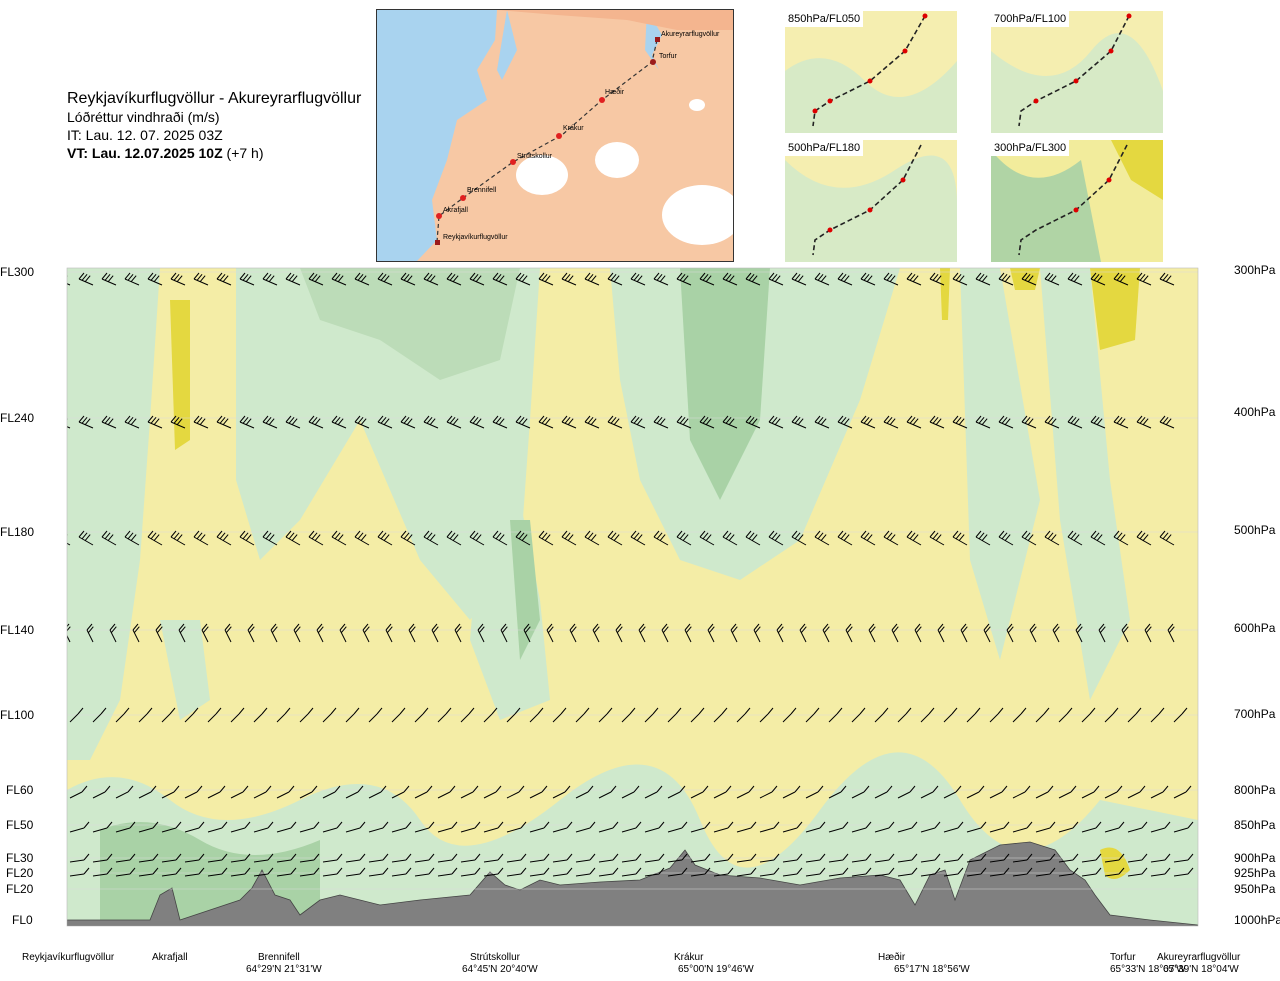 This screenshot has width=1280, height=981. I want to click on thumb-700-label: 700hPa/FL100, so click(1030, 19).